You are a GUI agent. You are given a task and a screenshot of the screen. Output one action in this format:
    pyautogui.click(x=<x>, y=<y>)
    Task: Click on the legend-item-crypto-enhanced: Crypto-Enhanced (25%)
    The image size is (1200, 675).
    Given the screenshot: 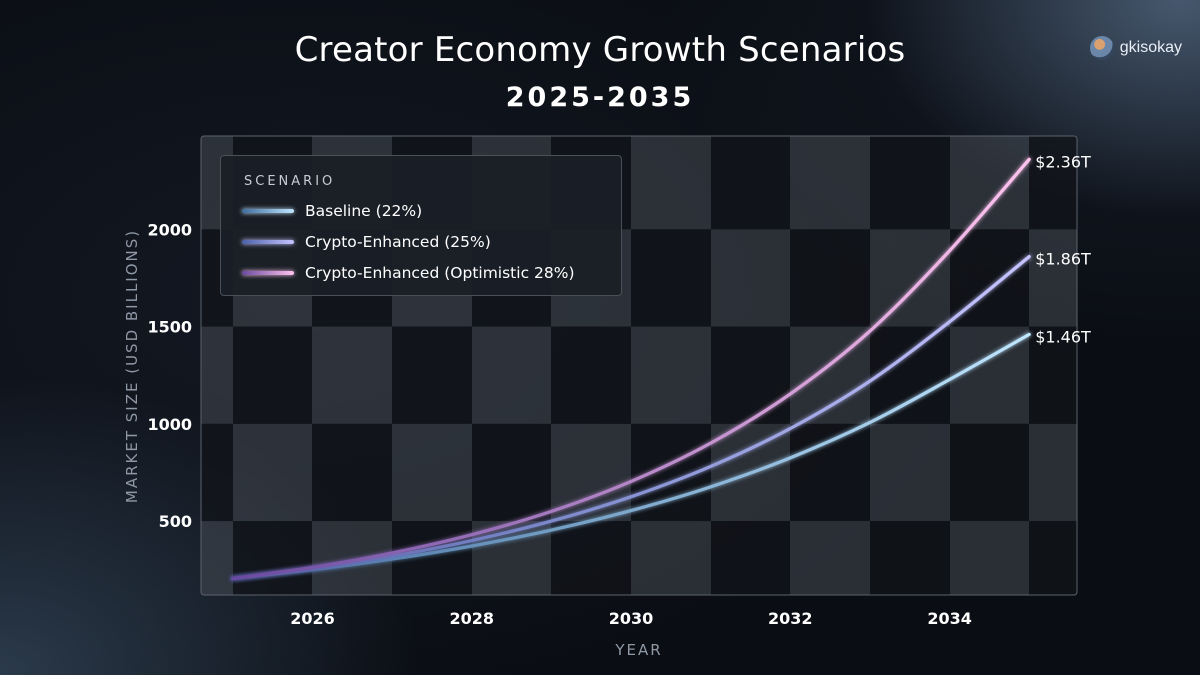 What is the action you would take?
    pyautogui.click(x=366, y=242)
    